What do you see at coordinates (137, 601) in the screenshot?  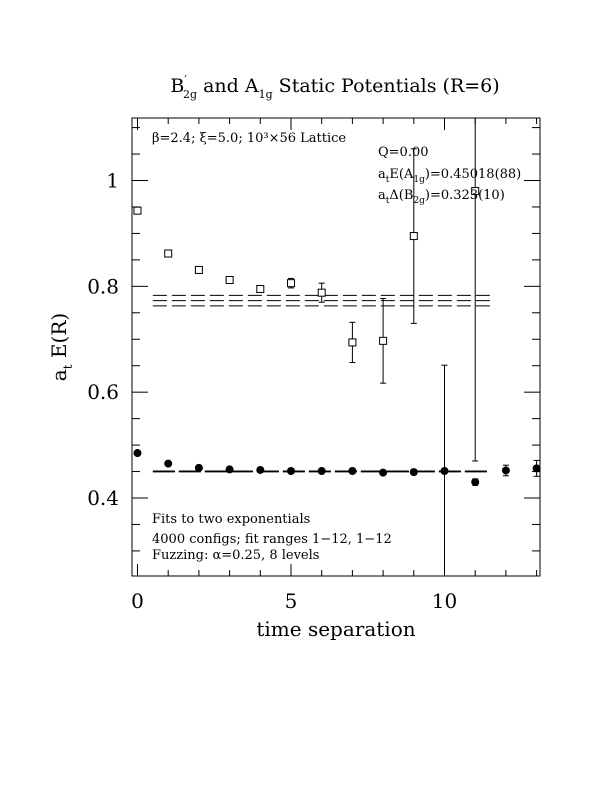 I see `x-tick-label: 0` at bounding box center [137, 601].